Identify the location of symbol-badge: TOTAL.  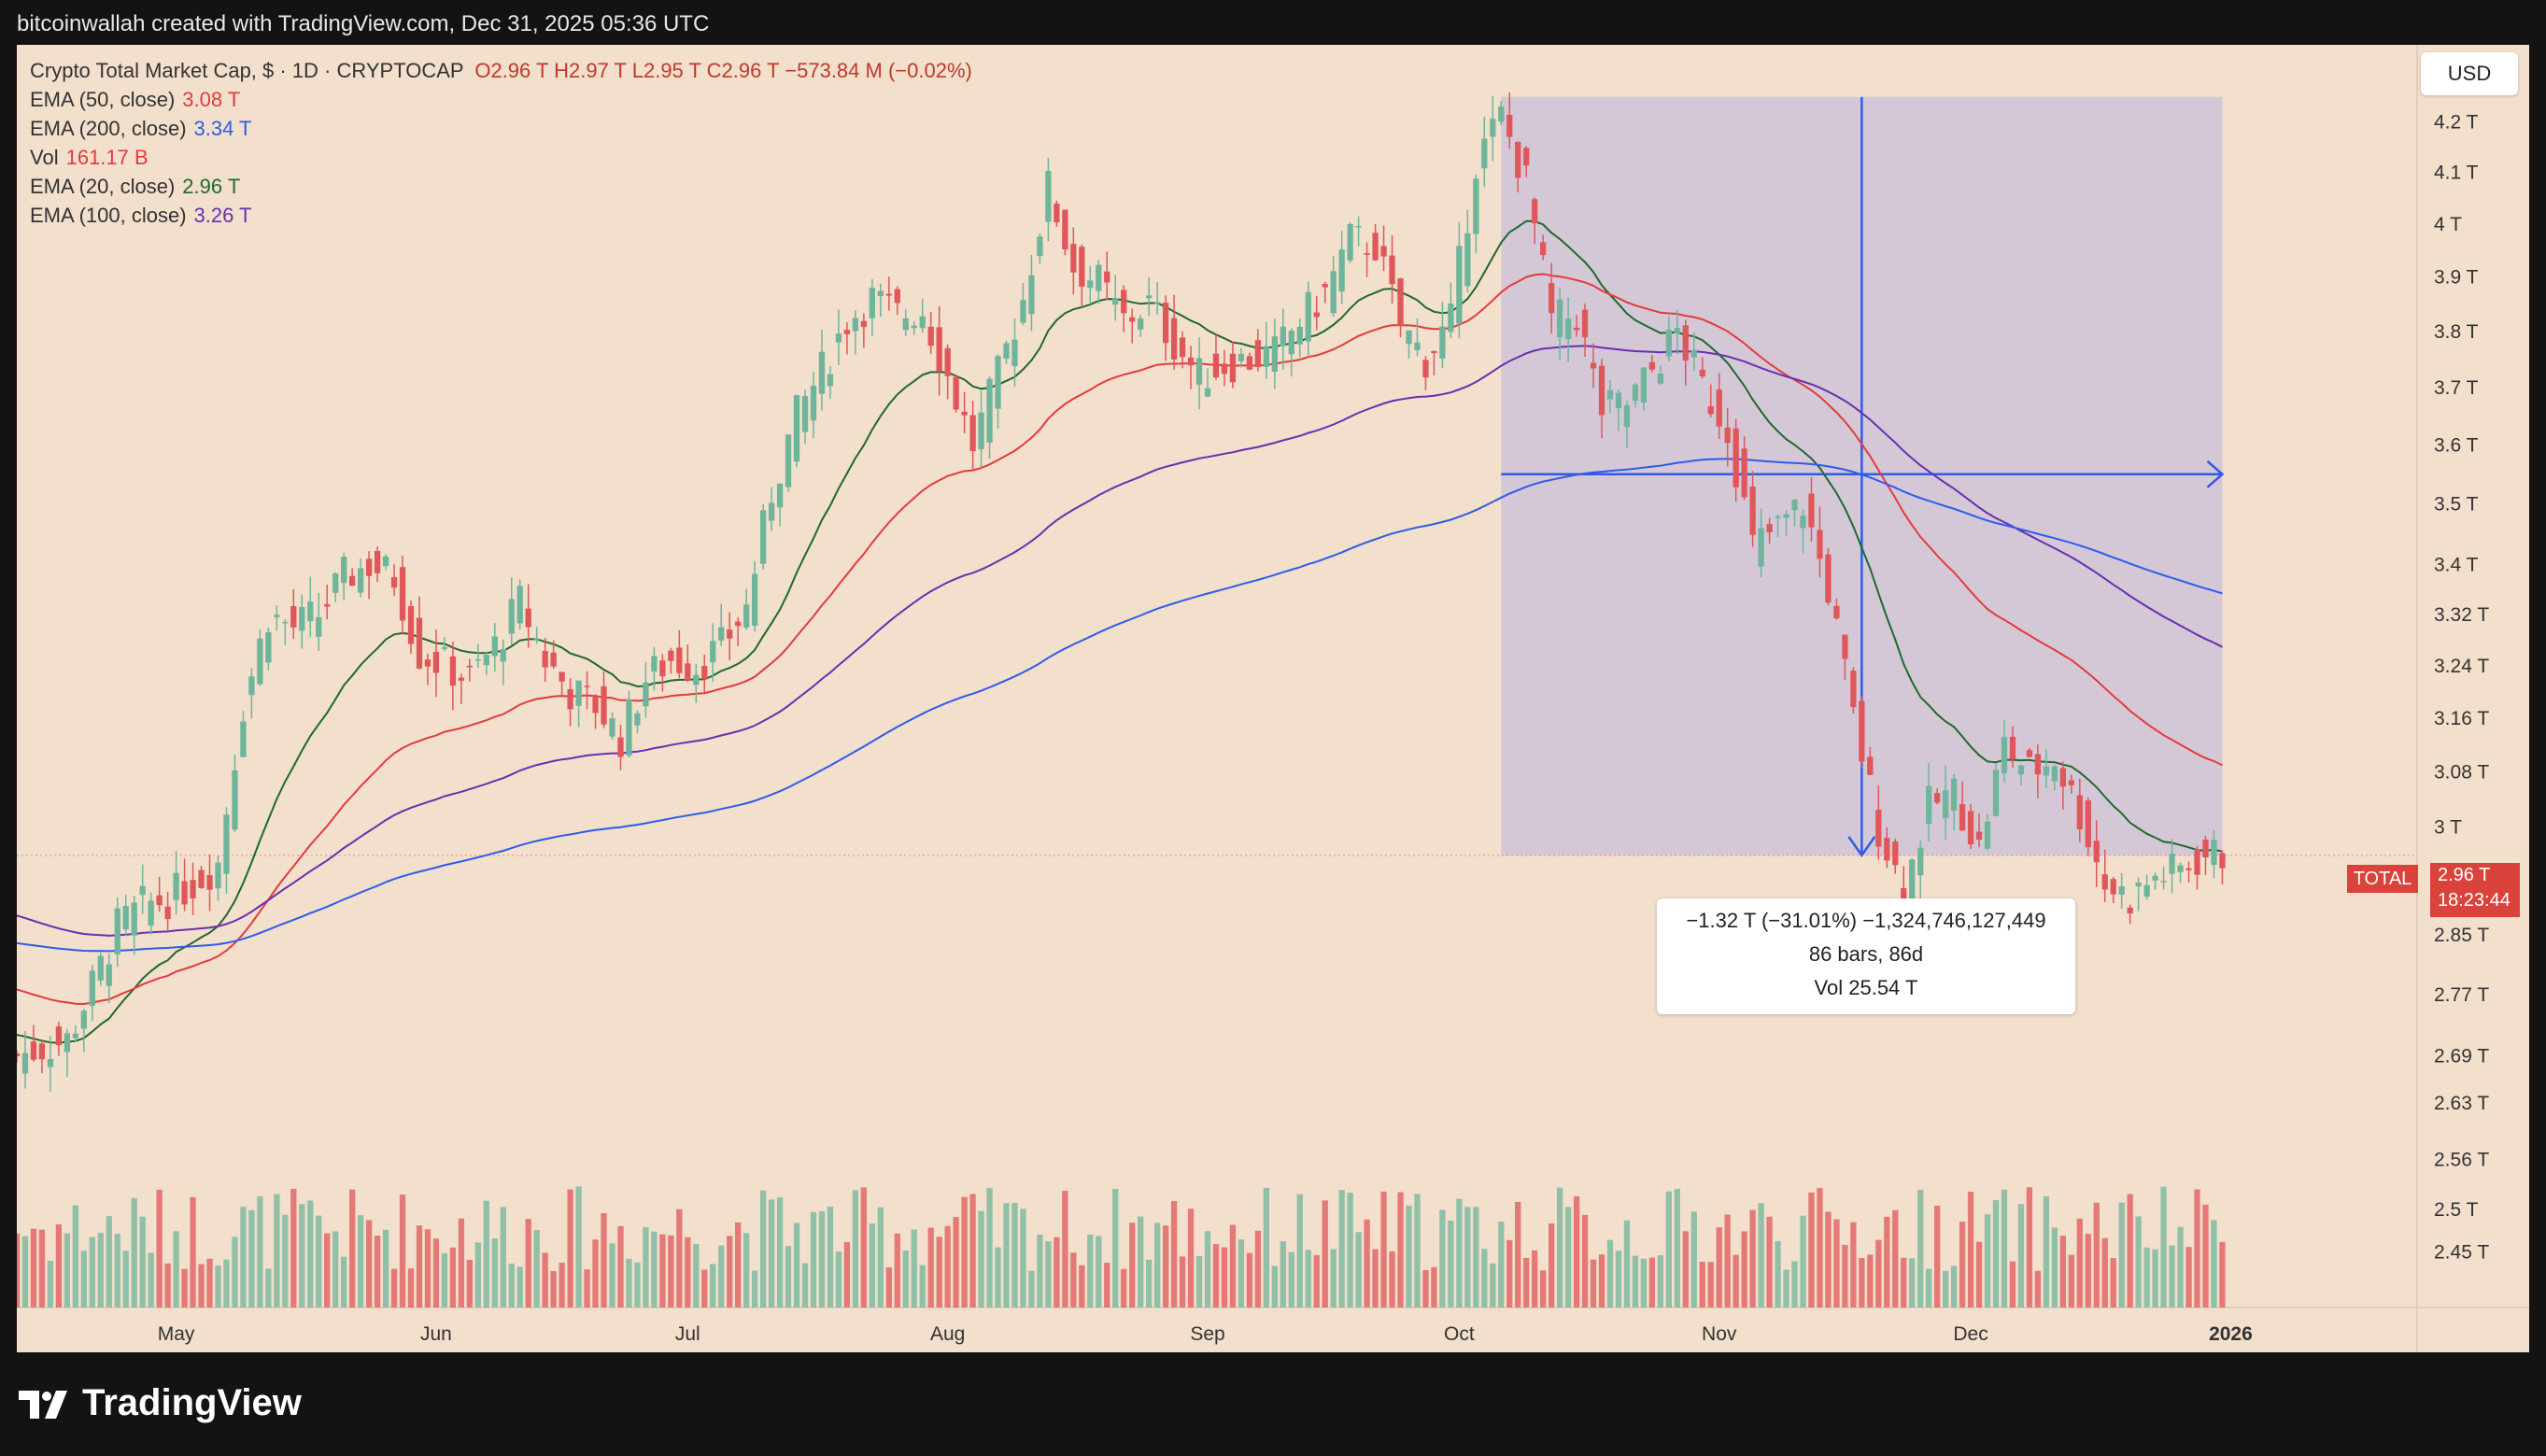
(2383, 879).